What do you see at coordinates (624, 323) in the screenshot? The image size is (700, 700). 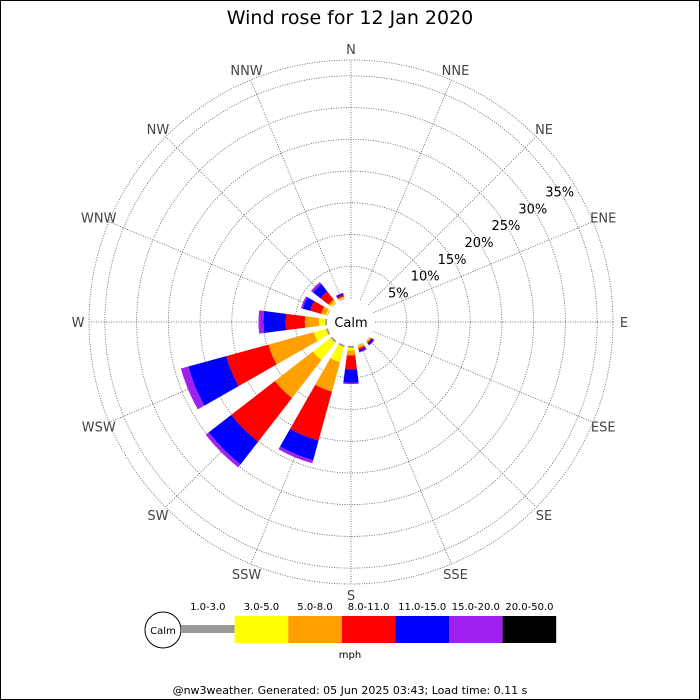 I see `direction-label-e: E` at bounding box center [624, 323].